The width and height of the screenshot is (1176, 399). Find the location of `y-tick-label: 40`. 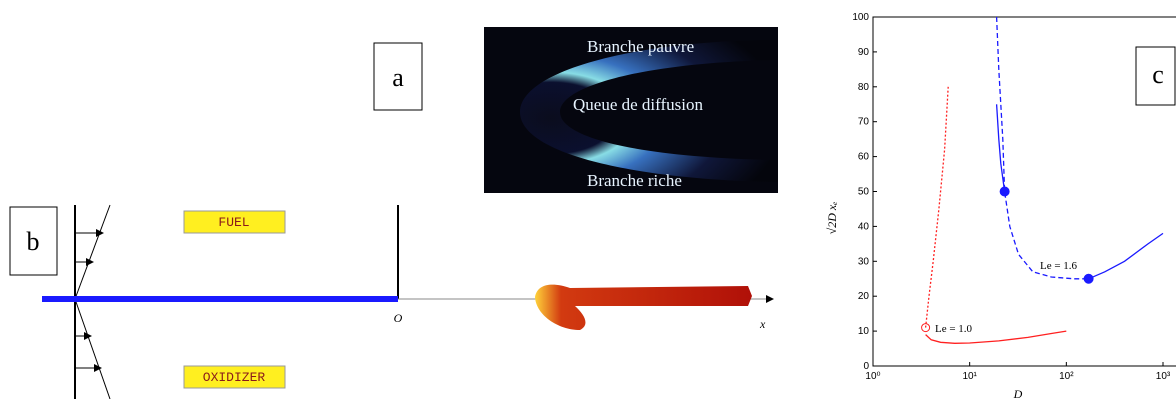

y-tick-label: 40 is located at coordinates (864, 226).